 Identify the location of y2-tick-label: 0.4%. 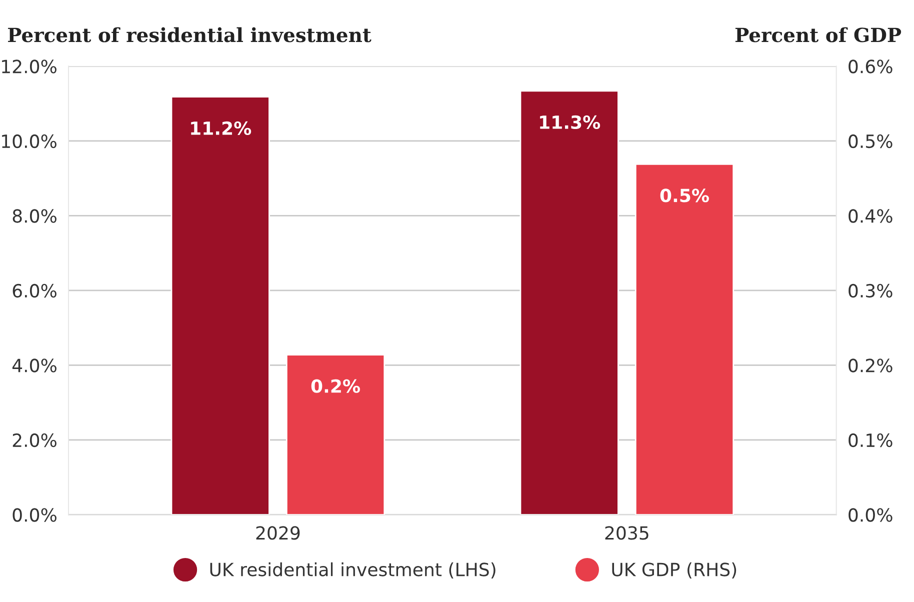
(870, 216).